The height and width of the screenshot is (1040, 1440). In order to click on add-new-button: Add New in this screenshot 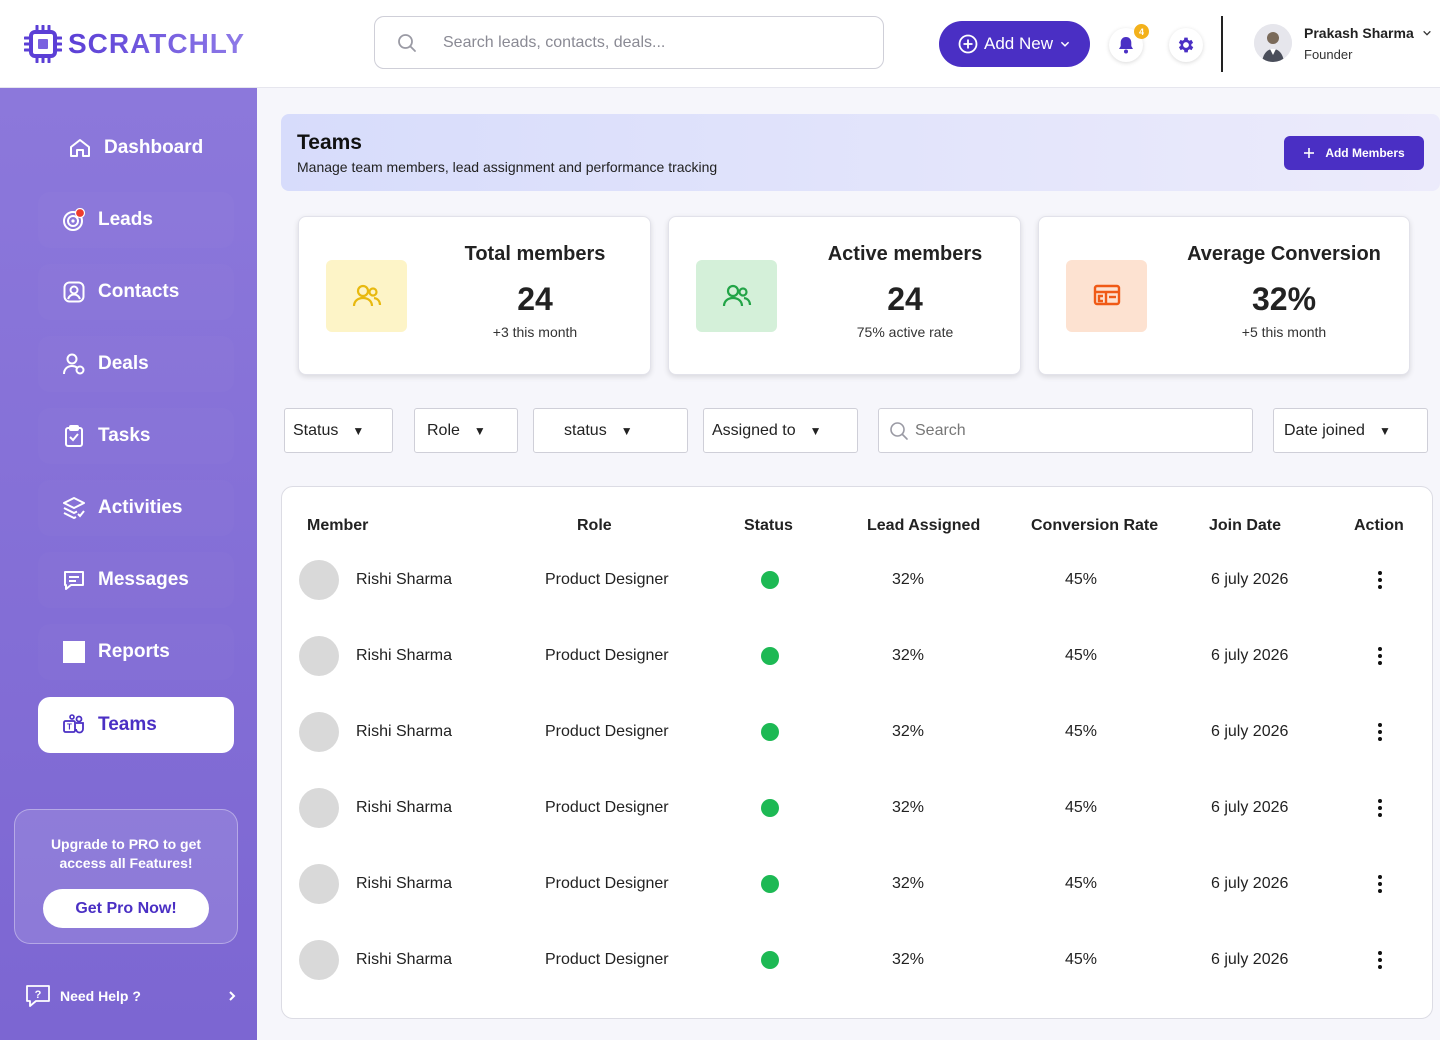, I will do `click(1014, 44)`.